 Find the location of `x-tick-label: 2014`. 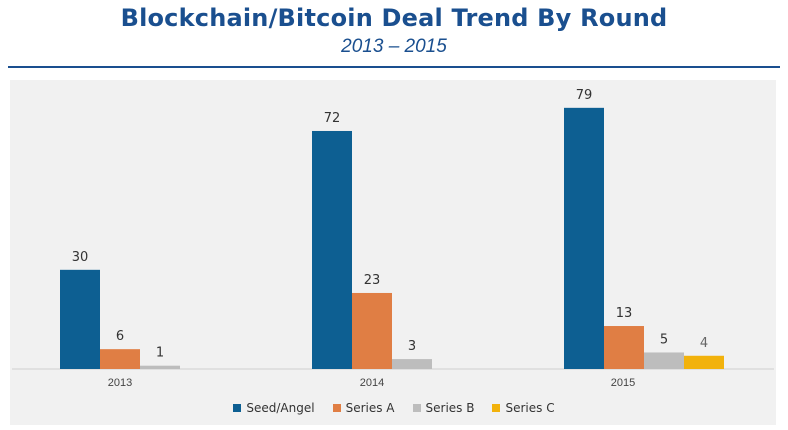

x-tick-label: 2014 is located at coordinates (372, 383).